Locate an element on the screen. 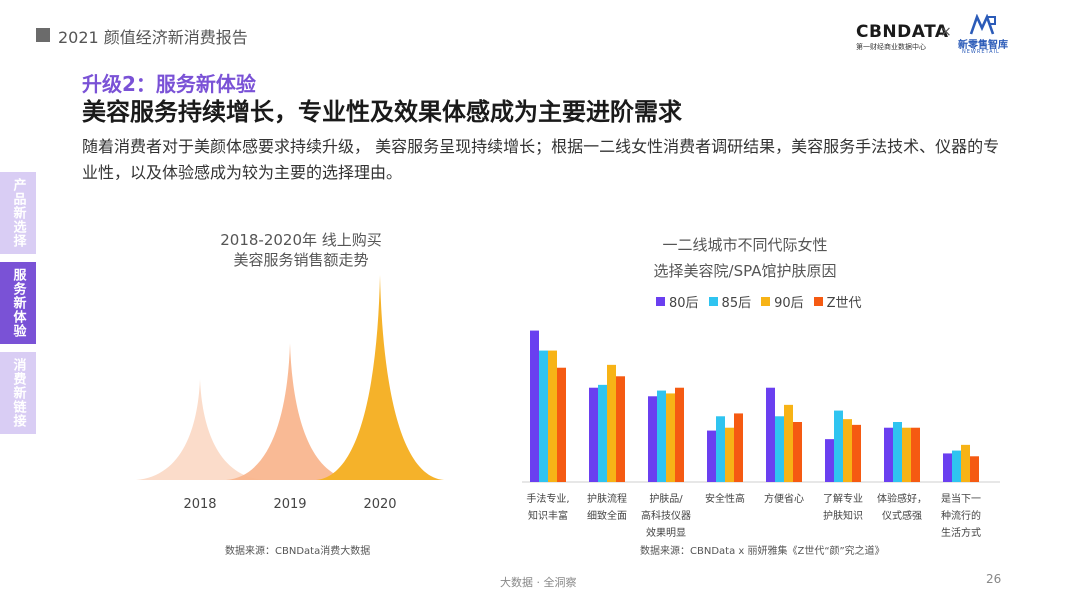  legend-item-z: Z世代 is located at coordinates (837, 301).